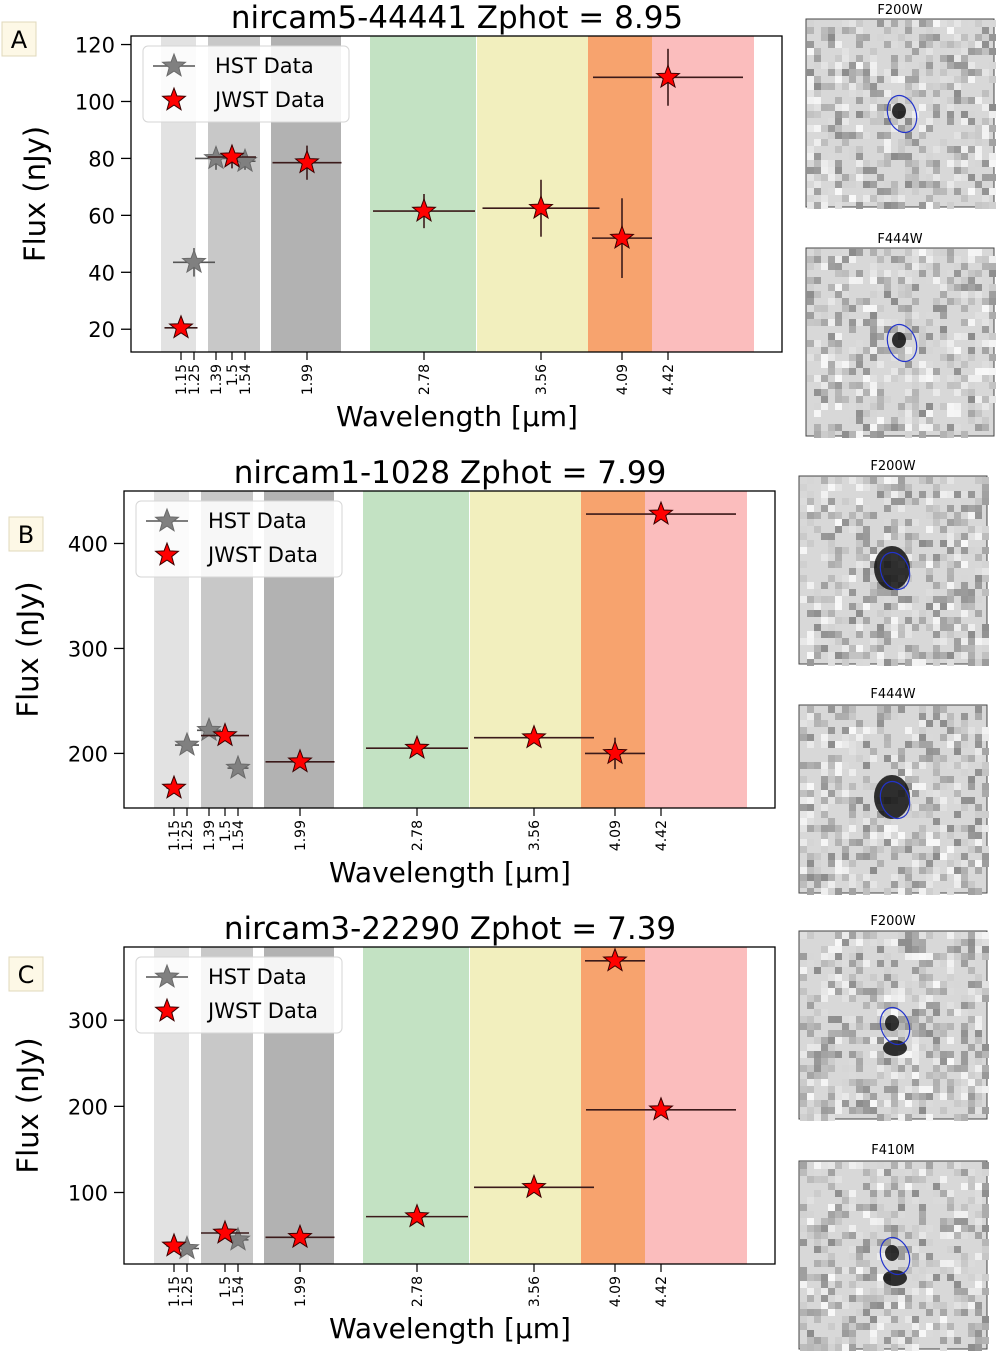 The height and width of the screenshot is (1352, 997). What do you see at coordinates (450, 473) in the screenshot?
I see `chart-title: nircam1-1028 Zphot = 7.99` at bounding box center [450, 473].